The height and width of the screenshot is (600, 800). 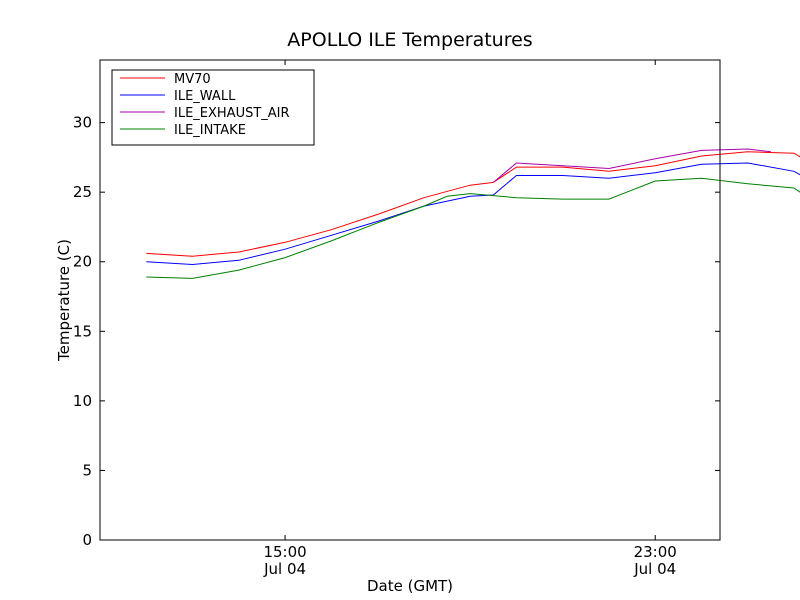 What do you see at coordinates (82, 123) in the screenshot?
I see `y-tick-label: 30` at bounding box center [82, 123].